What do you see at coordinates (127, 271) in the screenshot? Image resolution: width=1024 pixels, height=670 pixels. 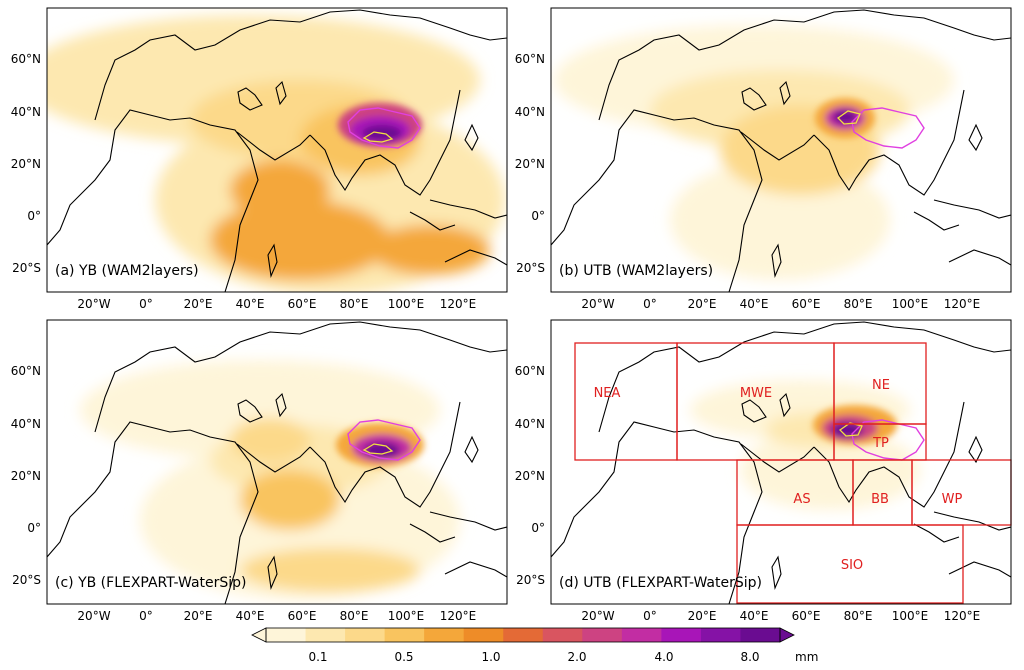 I see `panel-caption-a: (a) YB (WAM2layers)` at bounding box center [127, 271].